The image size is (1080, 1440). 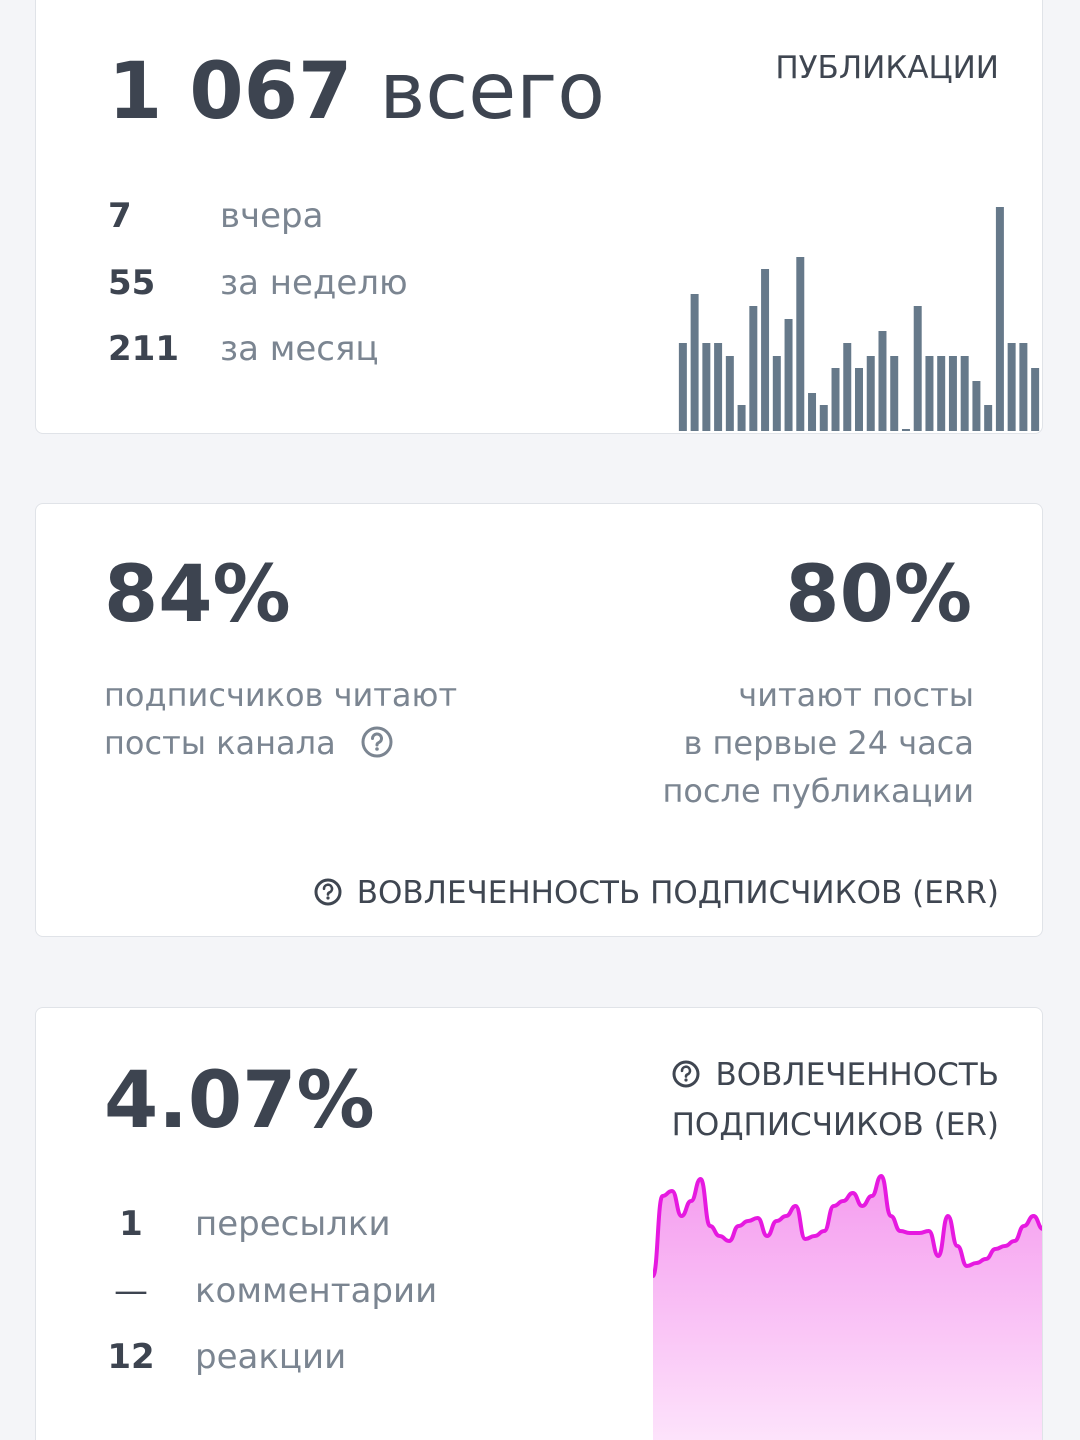 I want to click on reach-text: посты канала, so click(x=249, y=743).